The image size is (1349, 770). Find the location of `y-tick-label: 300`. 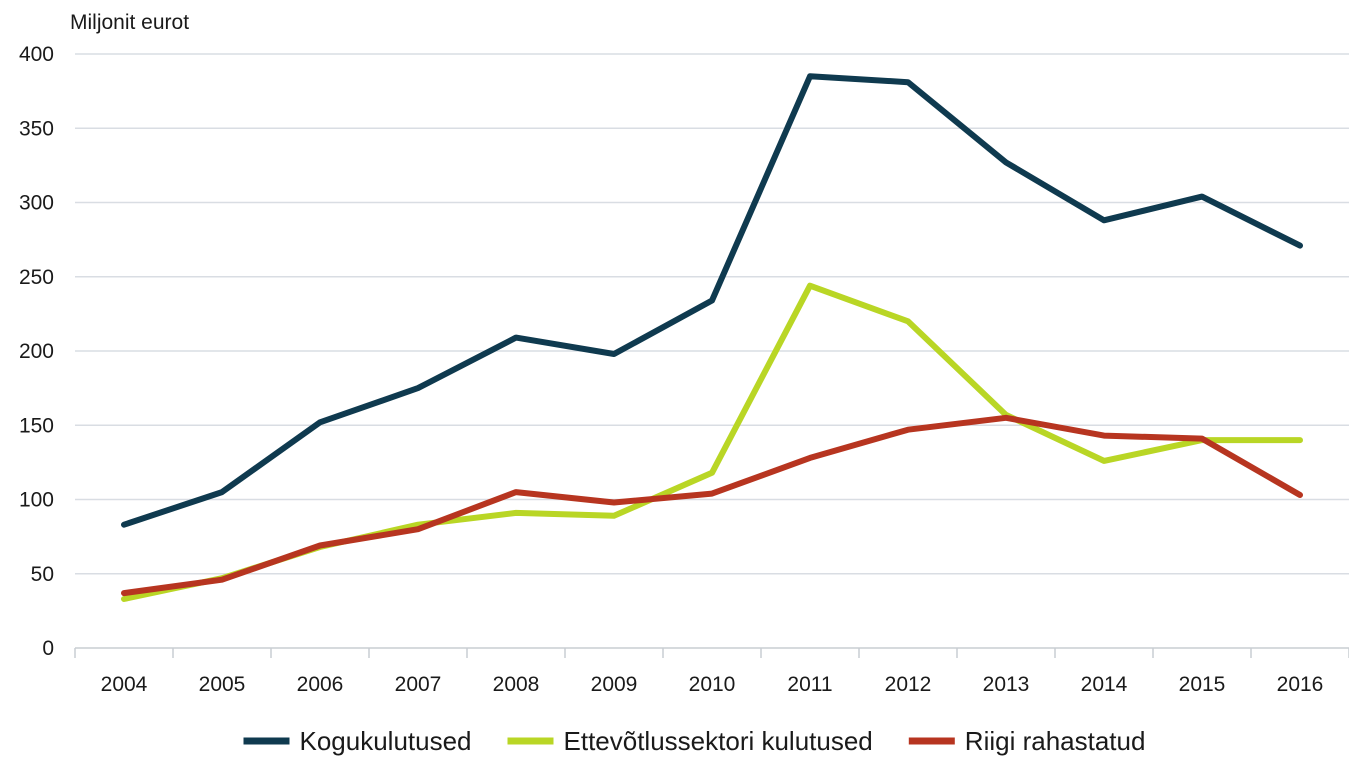

y-tick-label: 300 is located at coordinates (36, 203).